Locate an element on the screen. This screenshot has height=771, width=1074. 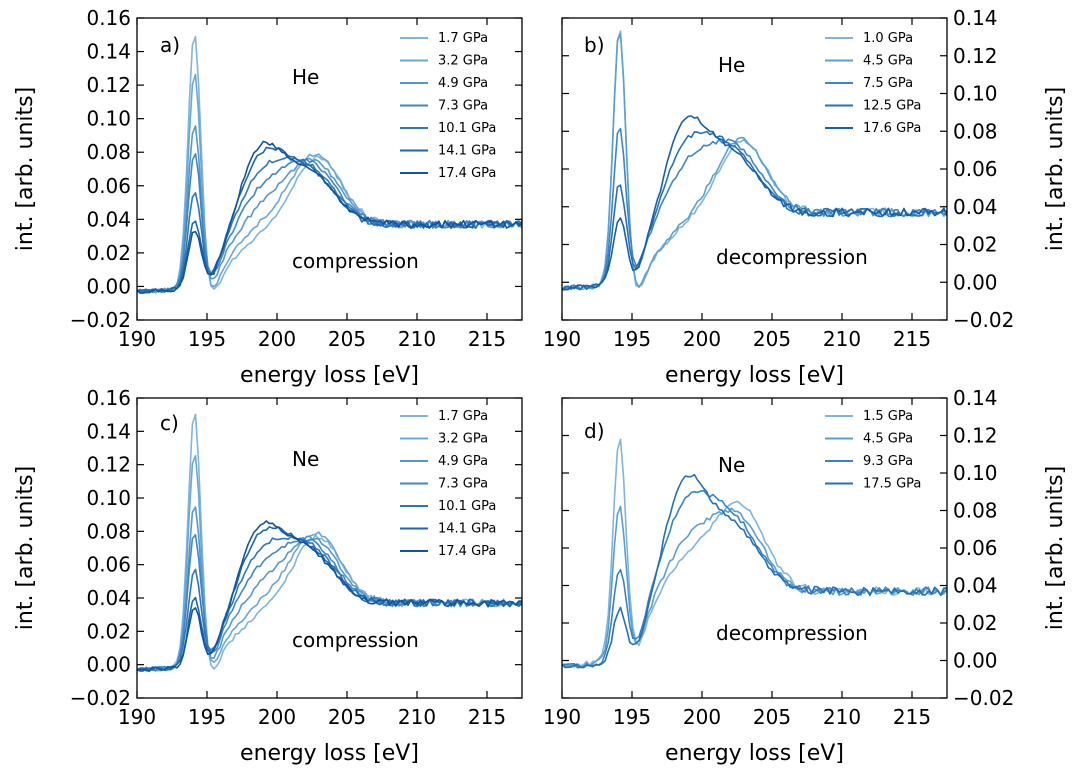
legend-label: 4.9 GPa is located at coordinates (463, 461).